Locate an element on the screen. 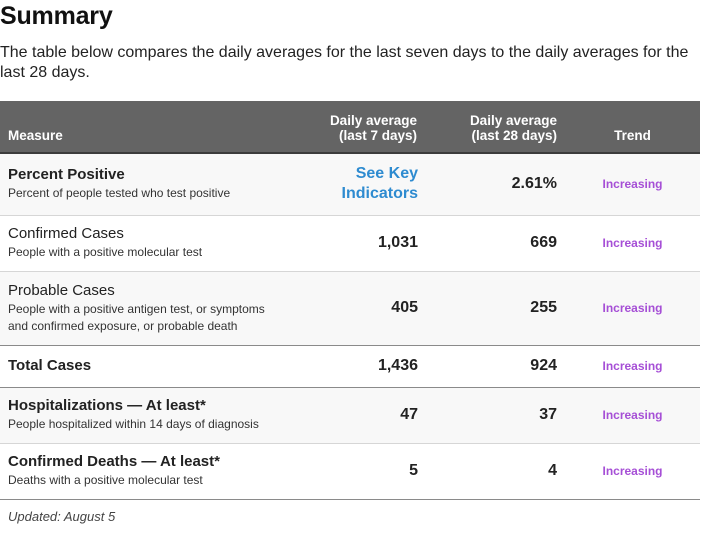  avg28-value: 4 is located at coordinates (495, 471).